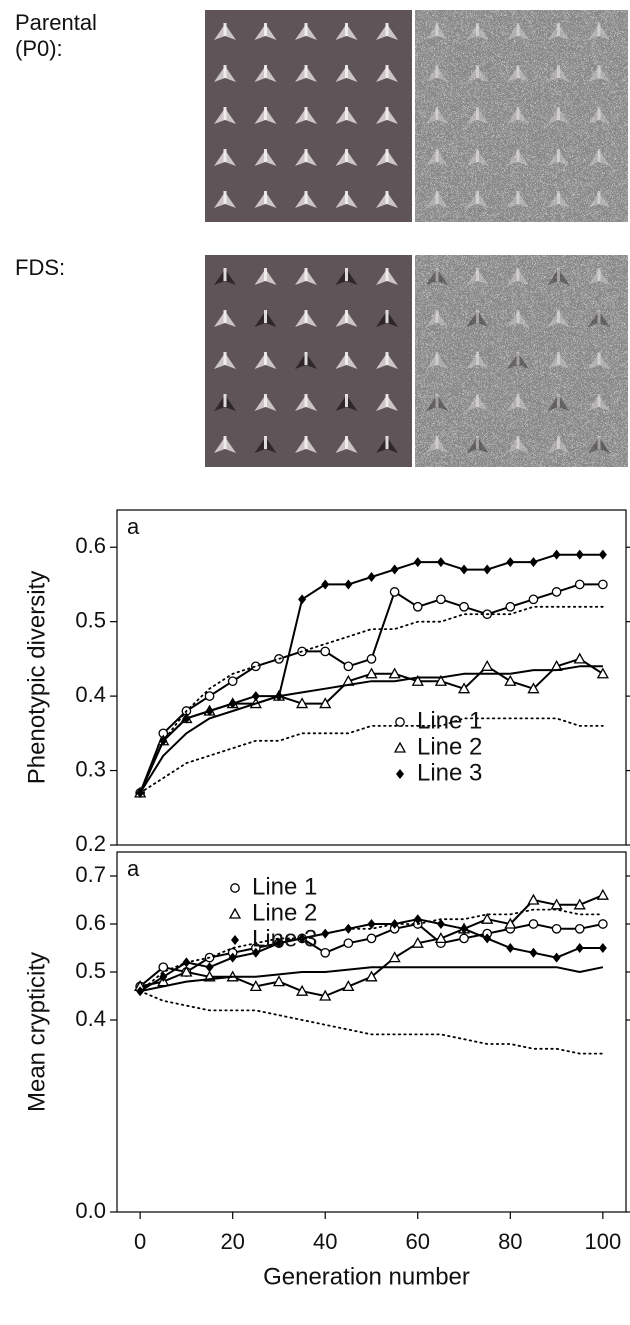  I want to click on panel-label: FDS:, so click(40, 267).